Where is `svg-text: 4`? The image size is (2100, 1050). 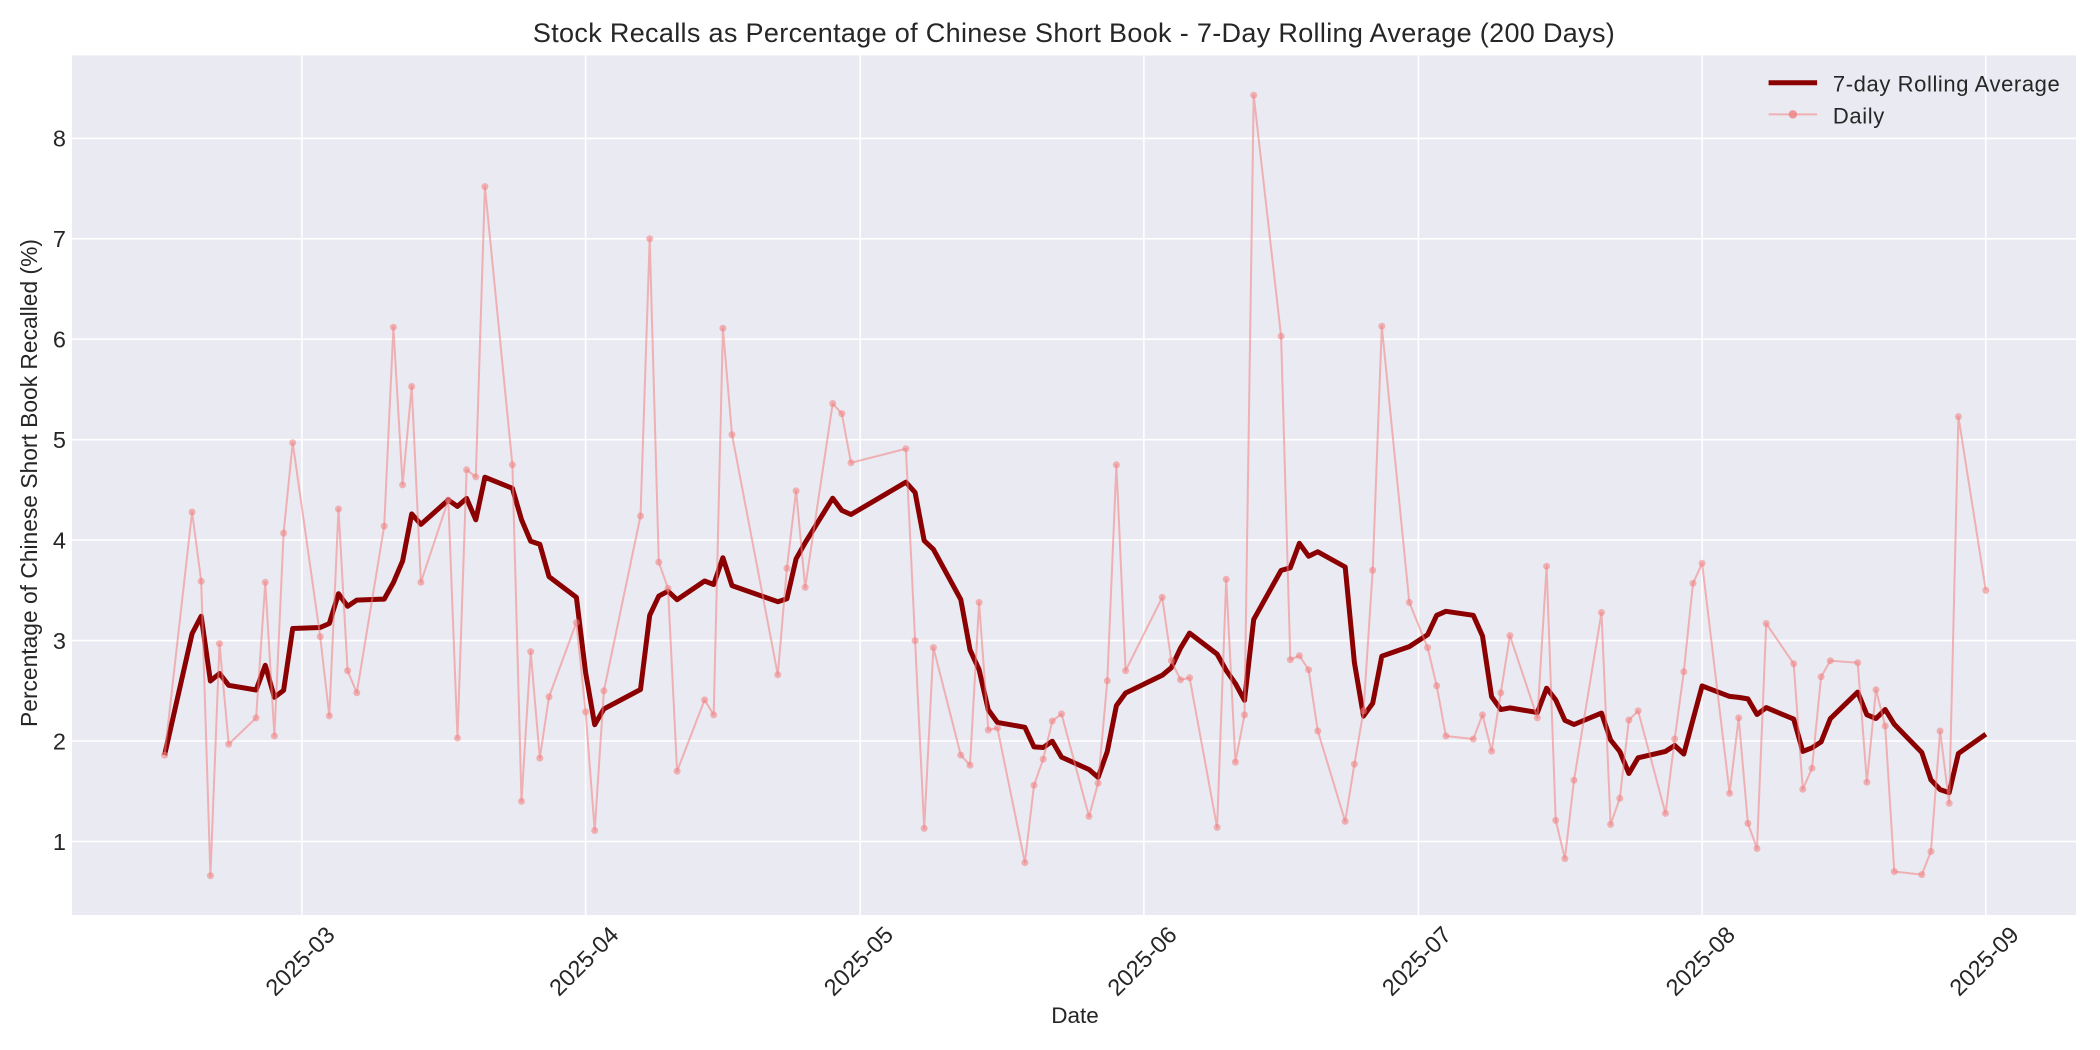 svg-text: 4 is located at coordinates (59, 540).